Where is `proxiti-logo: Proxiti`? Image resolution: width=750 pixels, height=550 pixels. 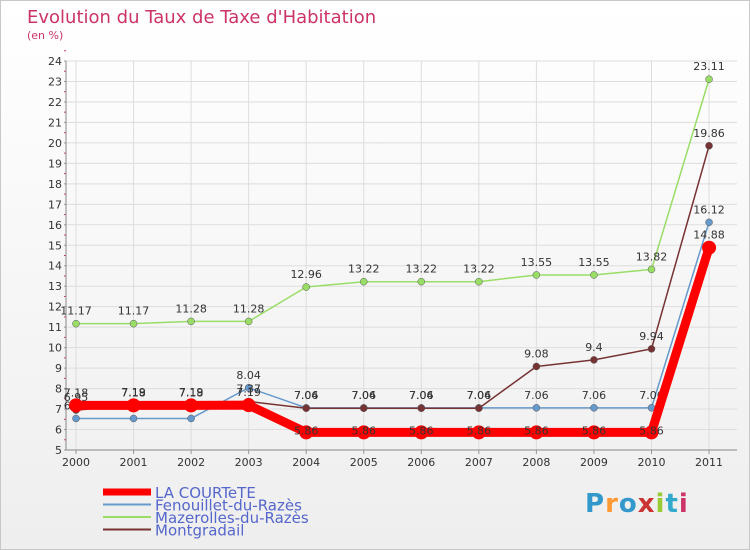
proxiti-logo: Proxiti is located at coordinates (637, 504).